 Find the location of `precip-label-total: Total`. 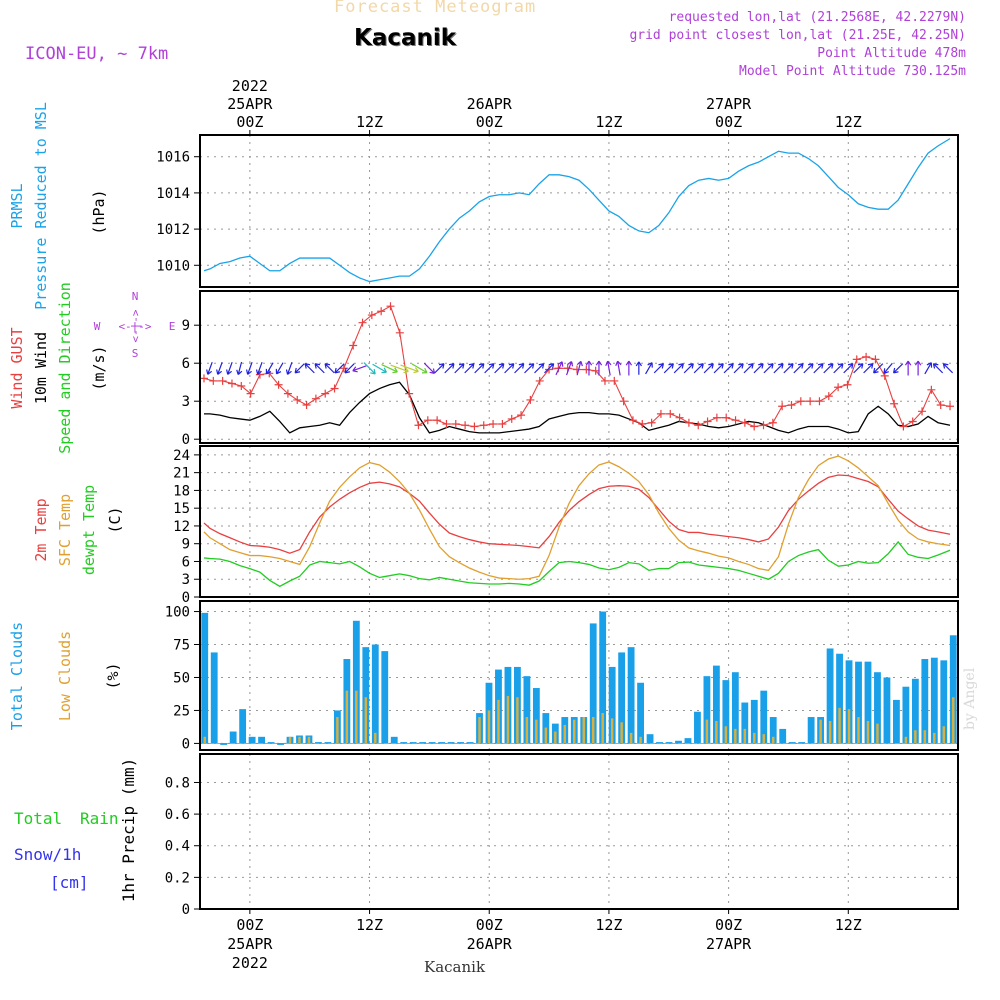

precip-label-total: Total is located at coordinates (38, 818).